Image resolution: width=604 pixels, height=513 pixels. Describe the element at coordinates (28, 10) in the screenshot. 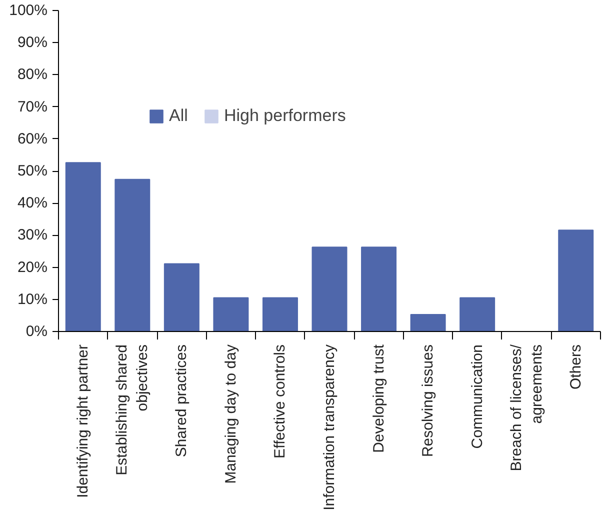

I see `y-tick-label: 100%` at that location.